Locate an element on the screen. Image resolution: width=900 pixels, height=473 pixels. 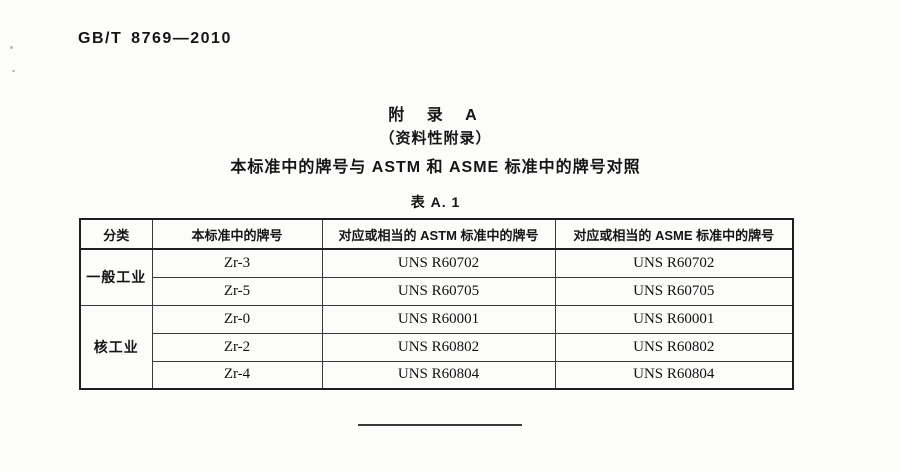
astm-grade-cell: UNS R60001 is located at coordinates (438, 319).